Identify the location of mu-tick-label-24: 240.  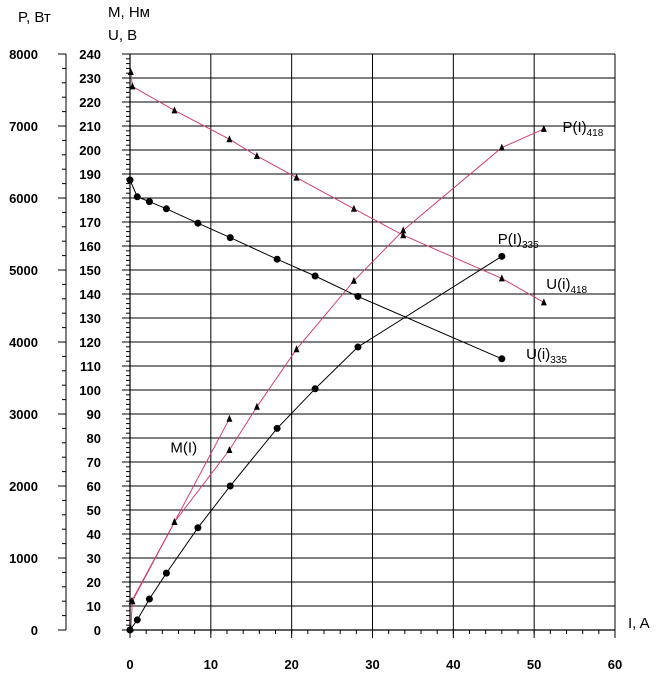
(90, 54).